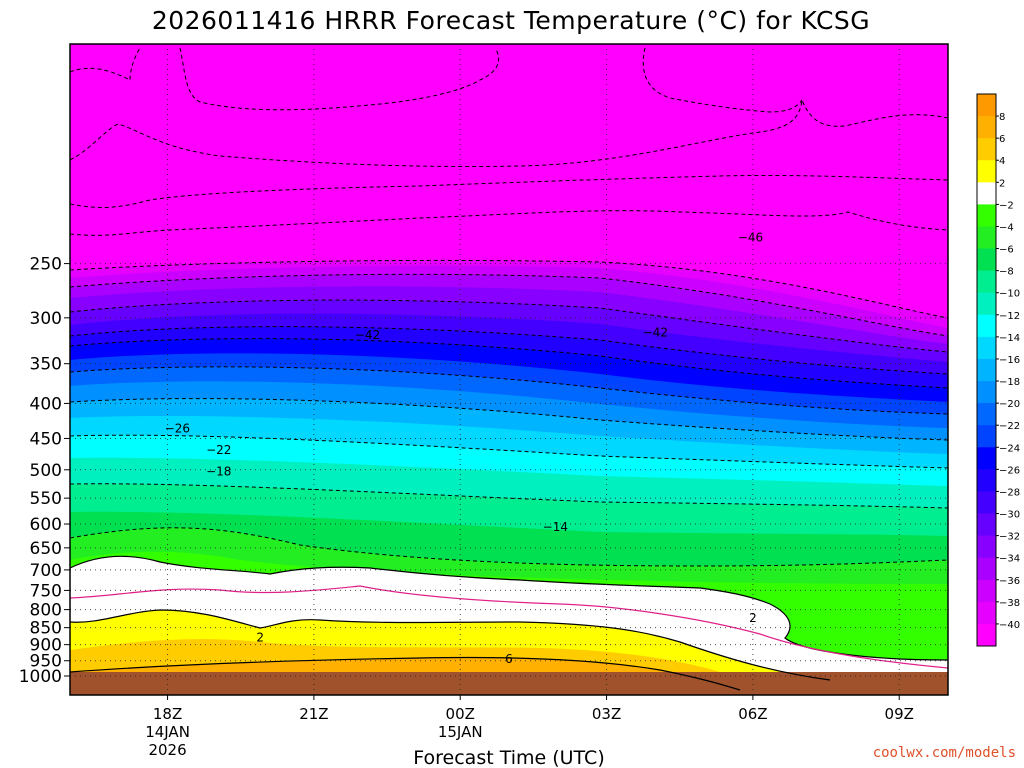 The image size is (1024, 768). I want to click on ground, so click(509, 683).